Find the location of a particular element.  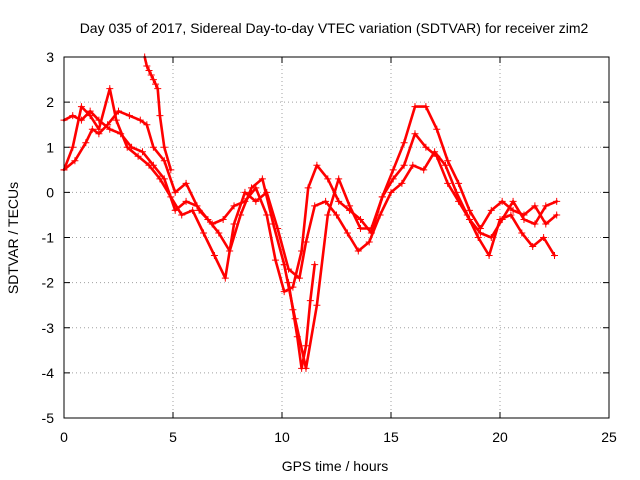

y-tick-label: 2 is located at coordinates (50, 102).